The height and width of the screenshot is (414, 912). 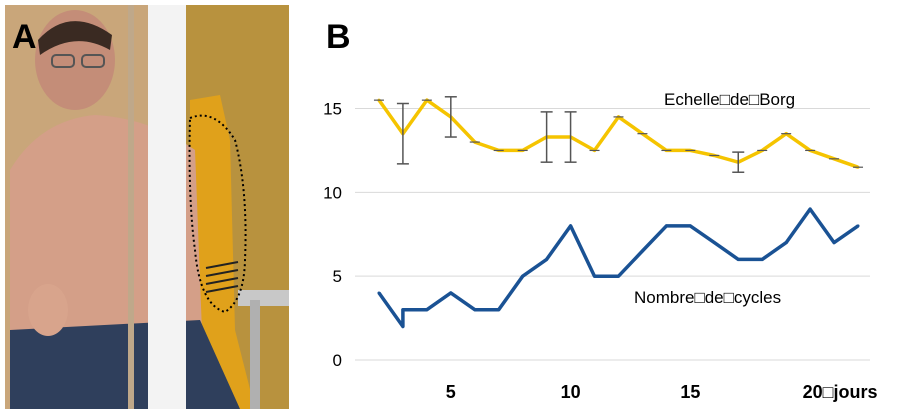 I want to click on y-tick-label: 15, so click(x=332, y=109).